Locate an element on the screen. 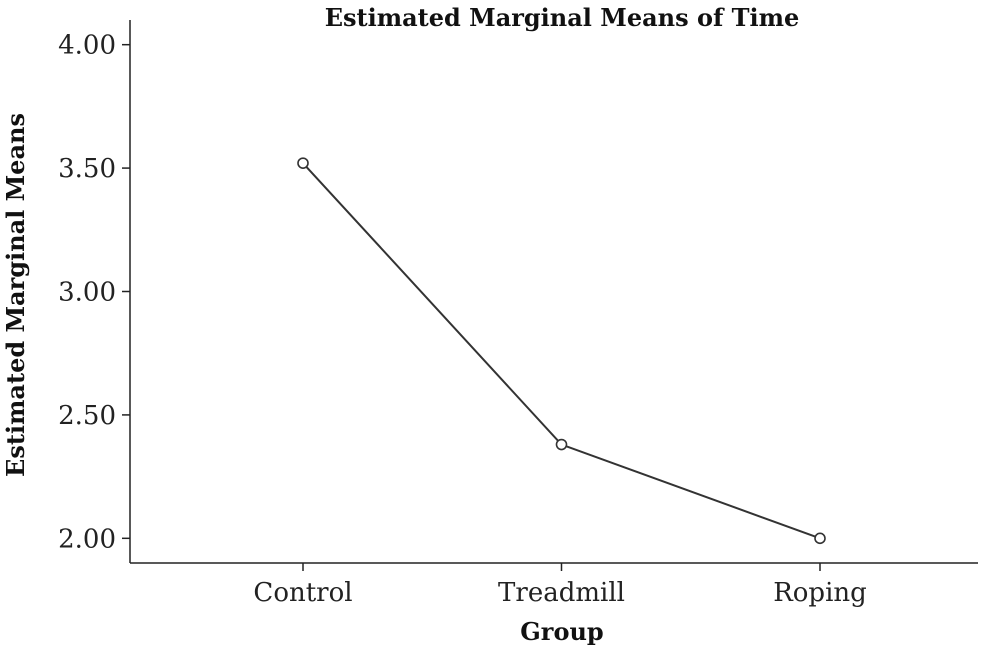  y-axis-title: Estimated Marginal Means is located at coordinates (15, 295).